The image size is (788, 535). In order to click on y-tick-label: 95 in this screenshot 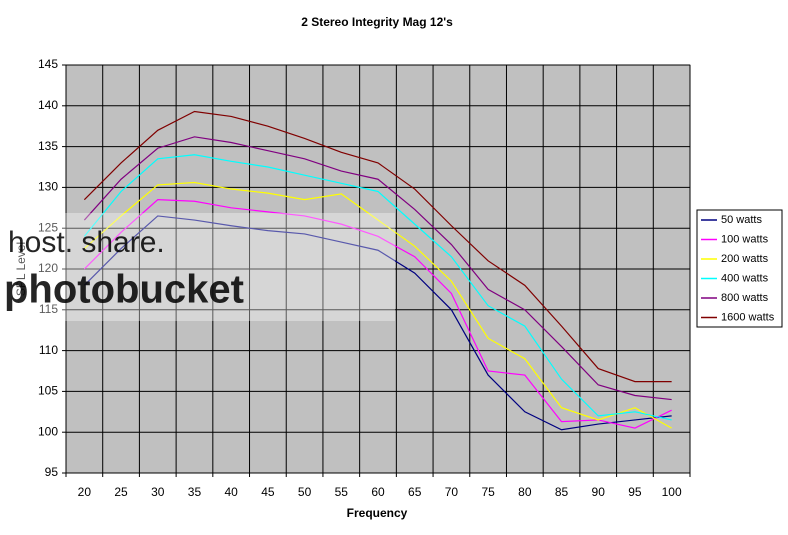, I will do `click(52, 472)`.